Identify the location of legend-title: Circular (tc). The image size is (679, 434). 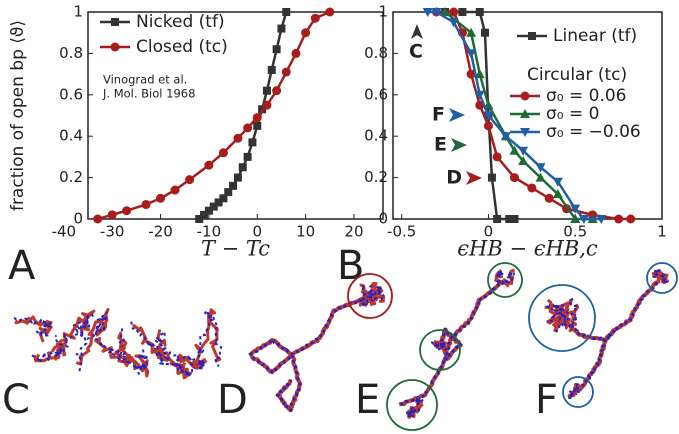
(577, 75).